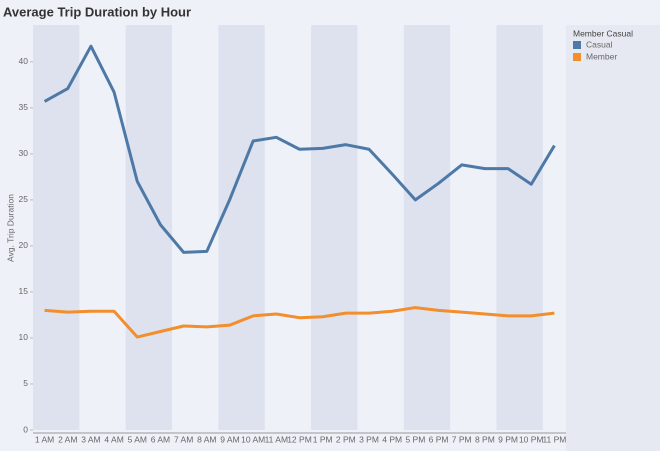  What do you see at coordinates (25, 383) in the screenshot?
I see `y-tick-label: 5` at bounding box center [25, 383].